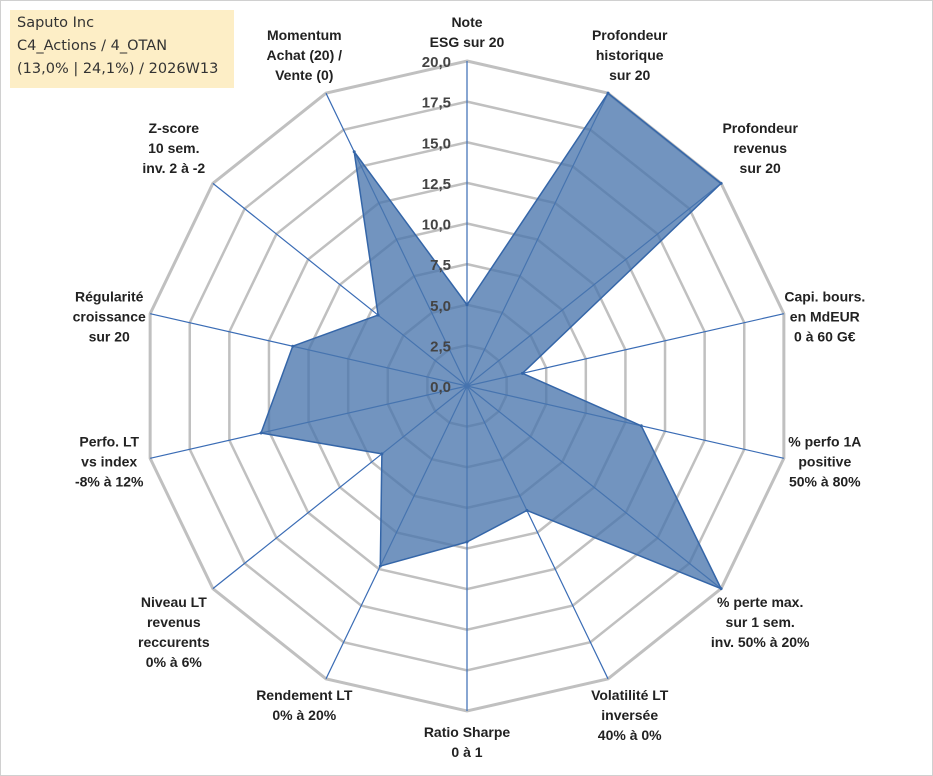  Describe the element at coordinates (440, 346) in the screenshot. I see `tick-label: 2,5` at that location.